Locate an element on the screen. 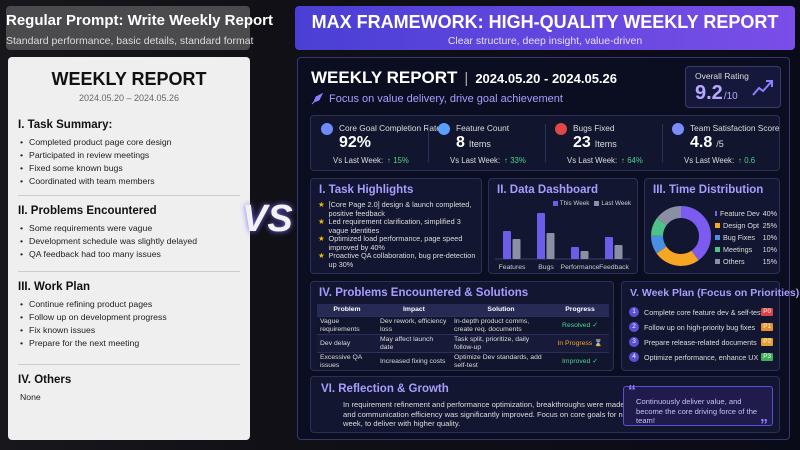  trend-line is located at coordinates (762, 88).